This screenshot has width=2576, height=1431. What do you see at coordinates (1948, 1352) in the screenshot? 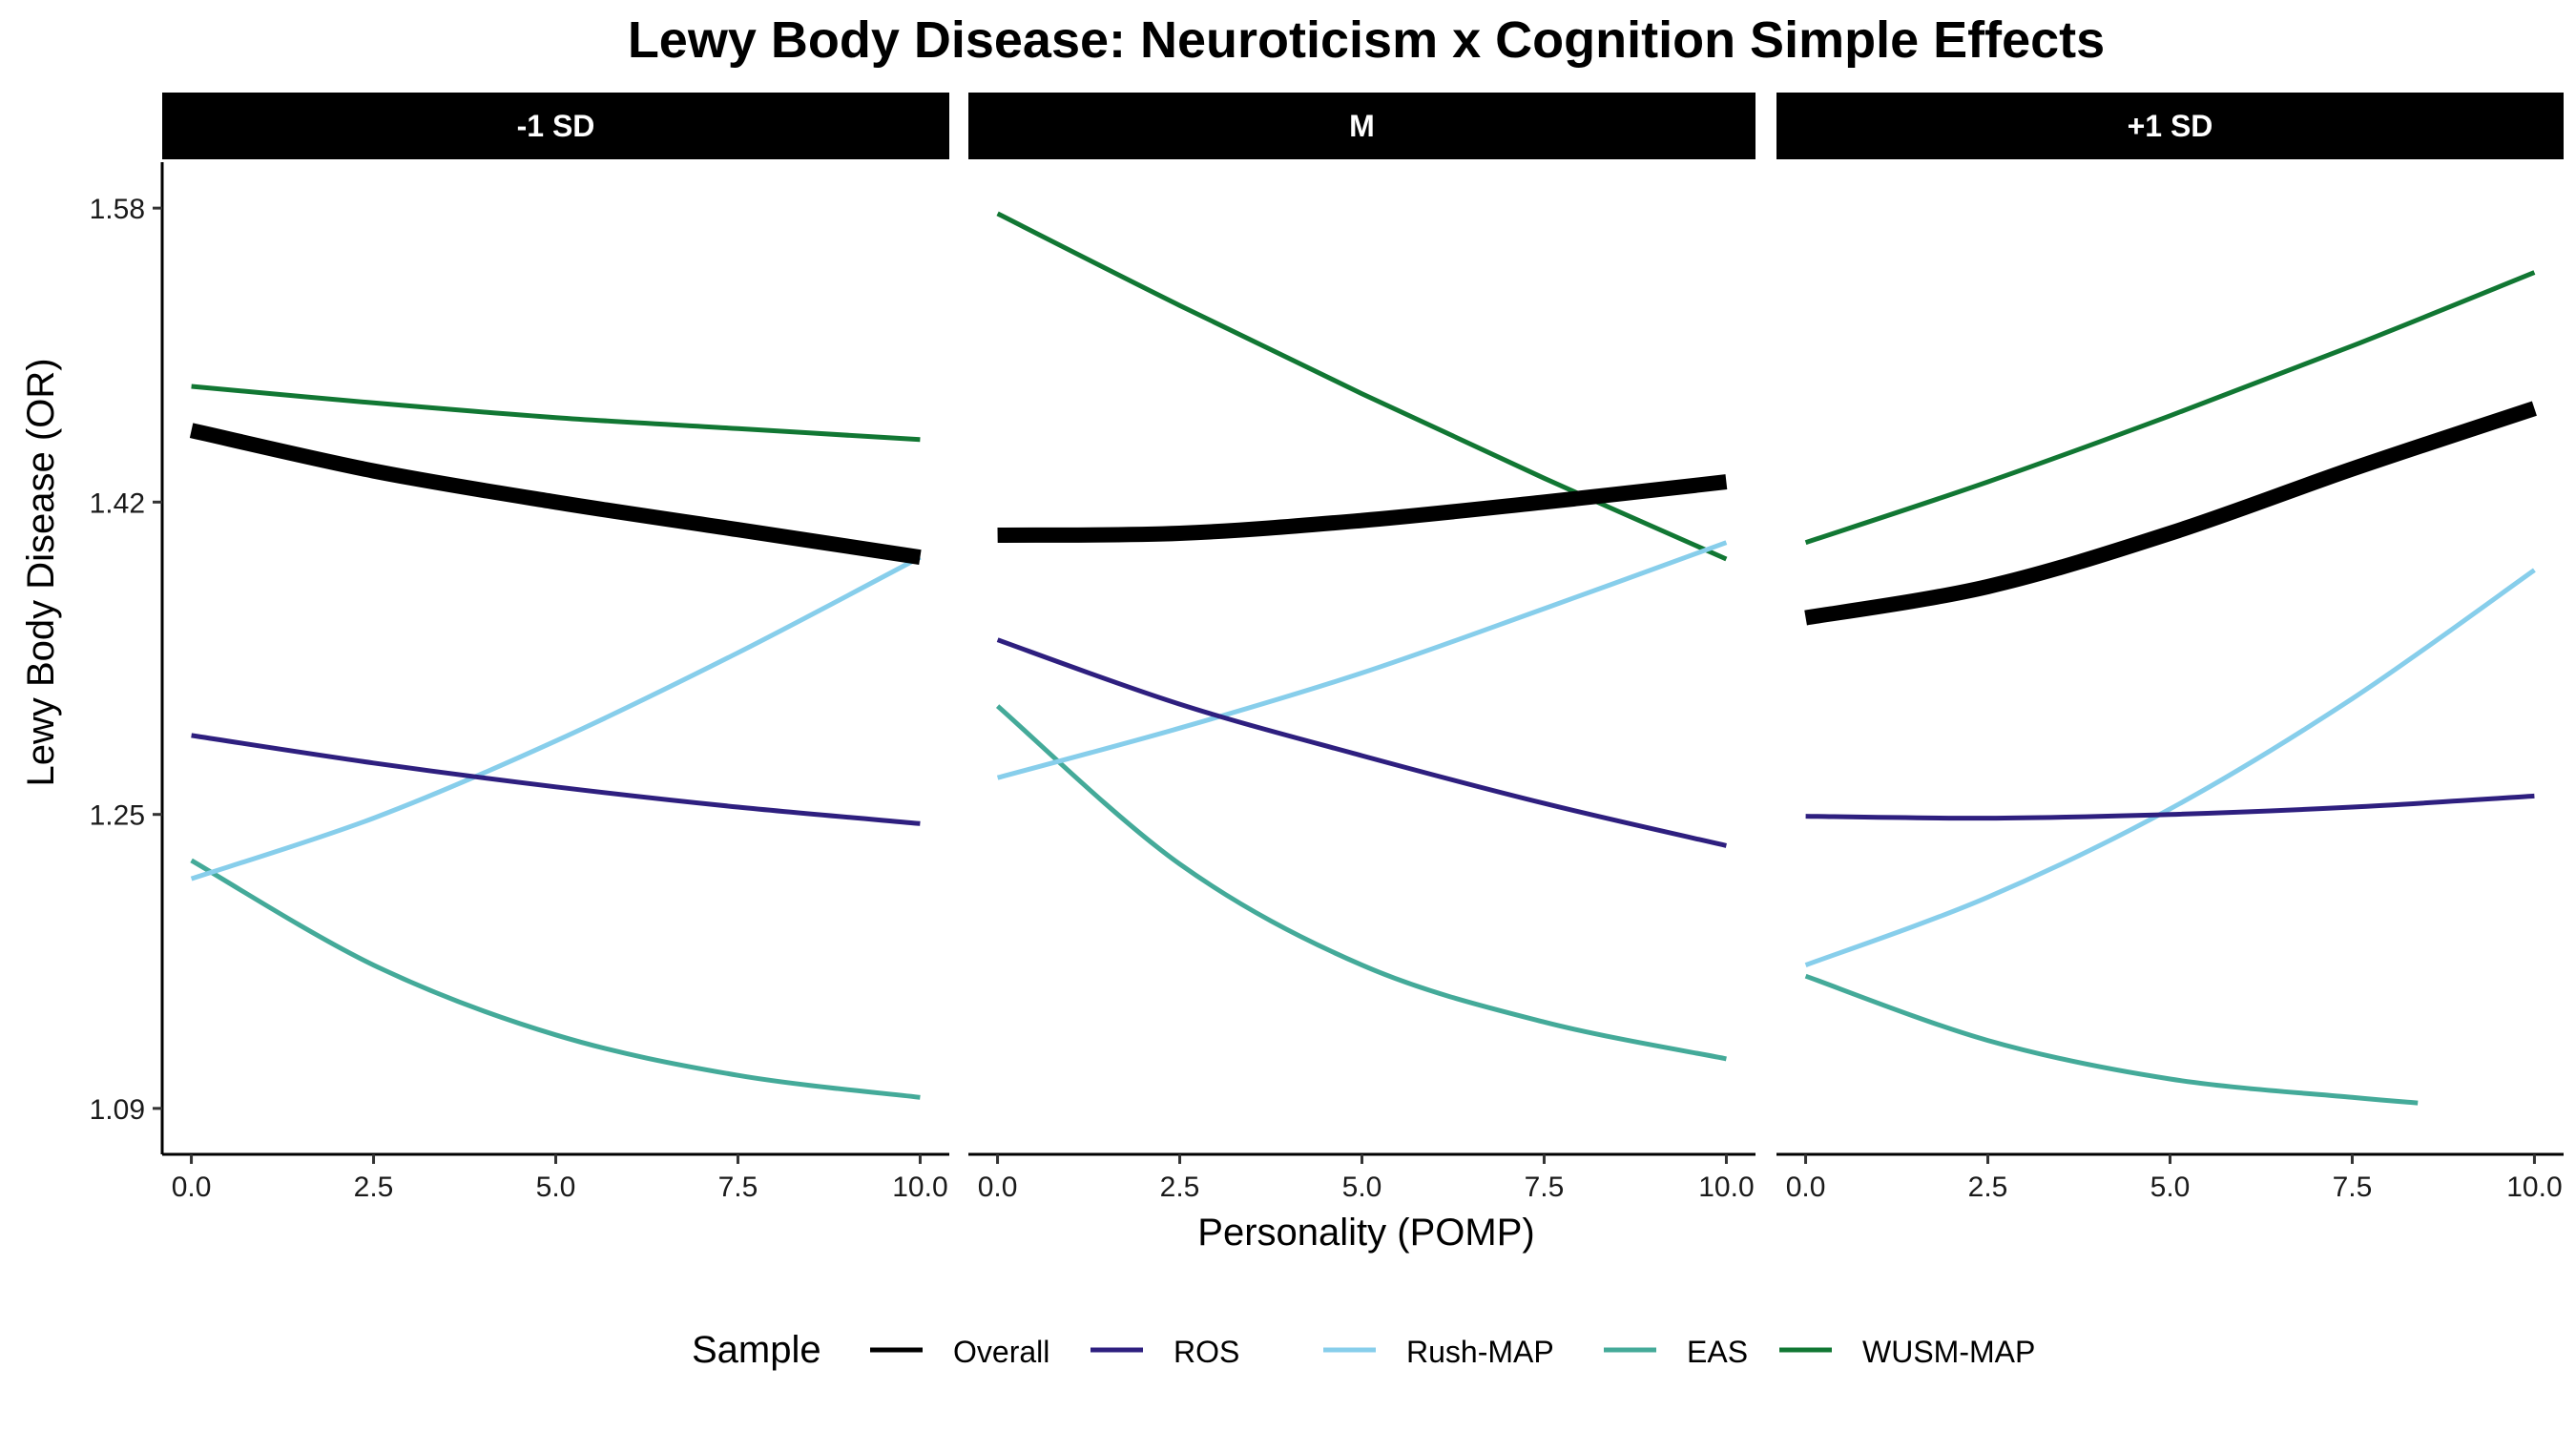
I see `legend-label-wusm-map: WUSM-MAP` at bounding box center [1948, 1352].